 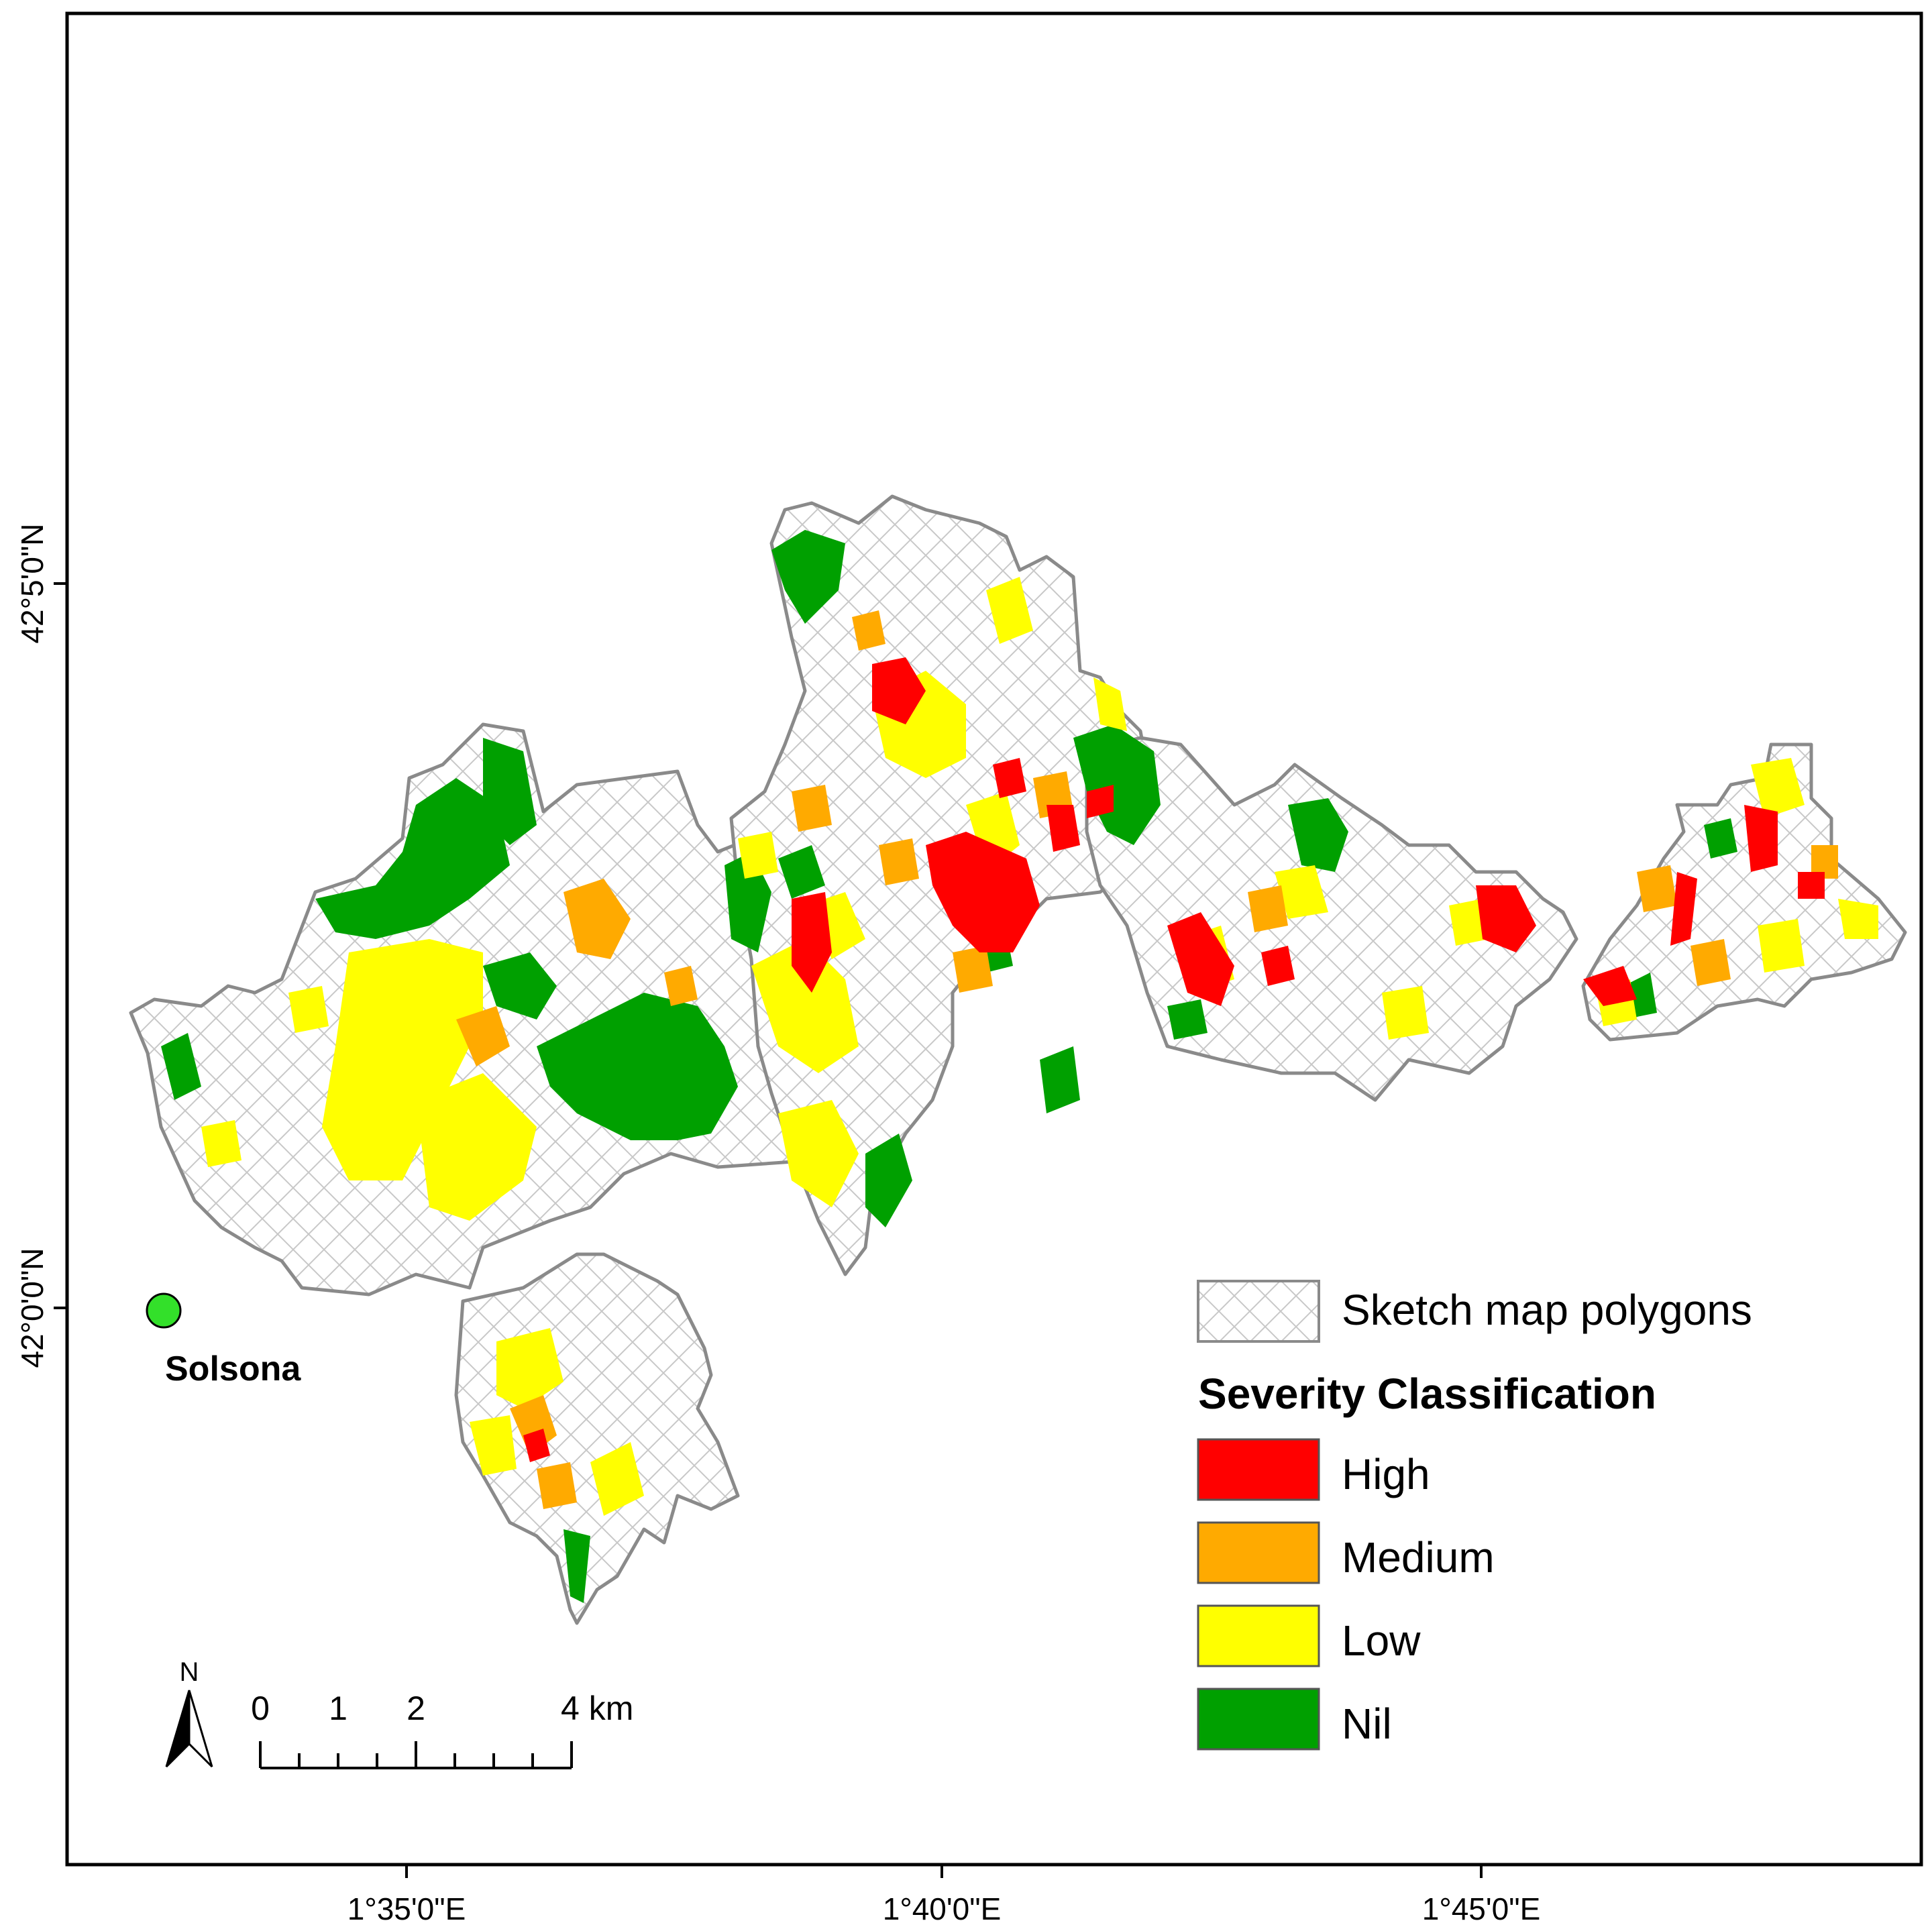 I want to click on legend-swatch-medium, so click(x=1258, y=1552).